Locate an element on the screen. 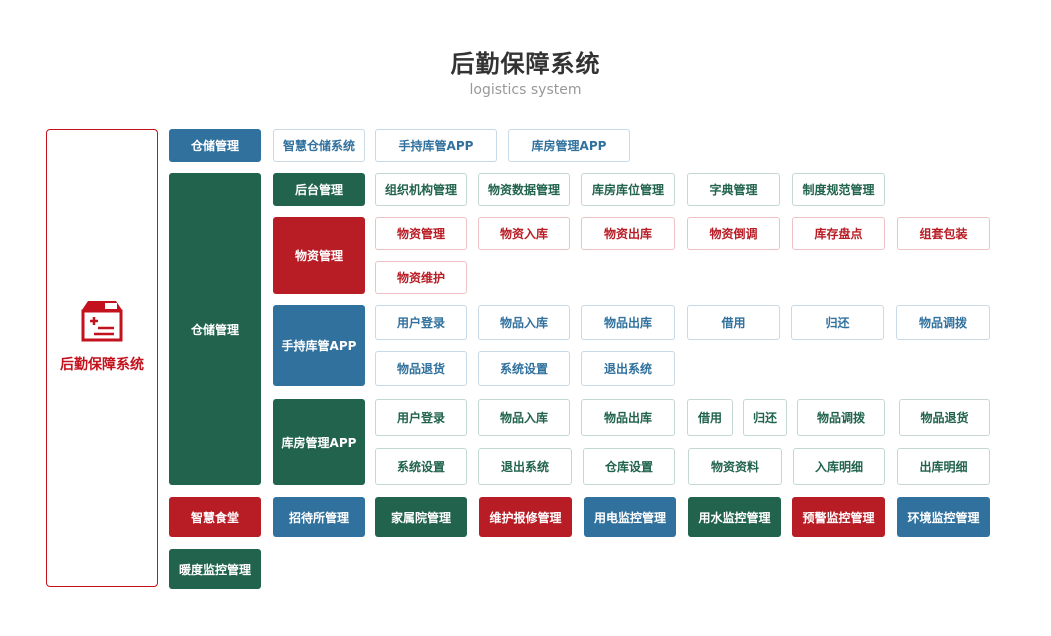 The image size is (1051, 636). module-alert-monitor: 预警监控管理 is located at coordinates (838, 517).